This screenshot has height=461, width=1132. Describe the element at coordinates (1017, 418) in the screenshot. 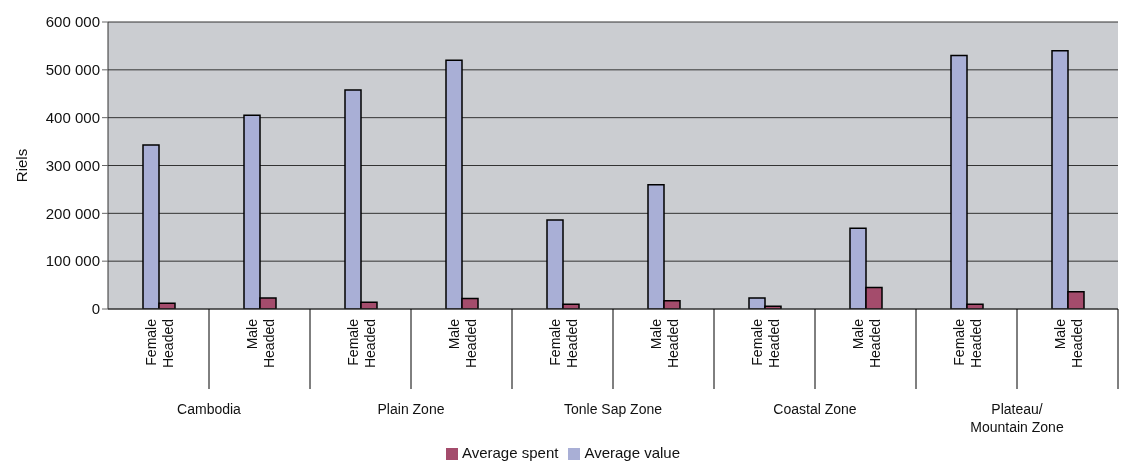

I see `text: Plateau/ Mountain Zone` at that location.